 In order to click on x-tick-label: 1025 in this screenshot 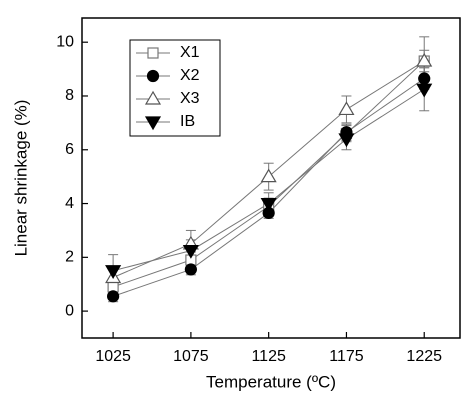, I will do `click(113, 356)`.